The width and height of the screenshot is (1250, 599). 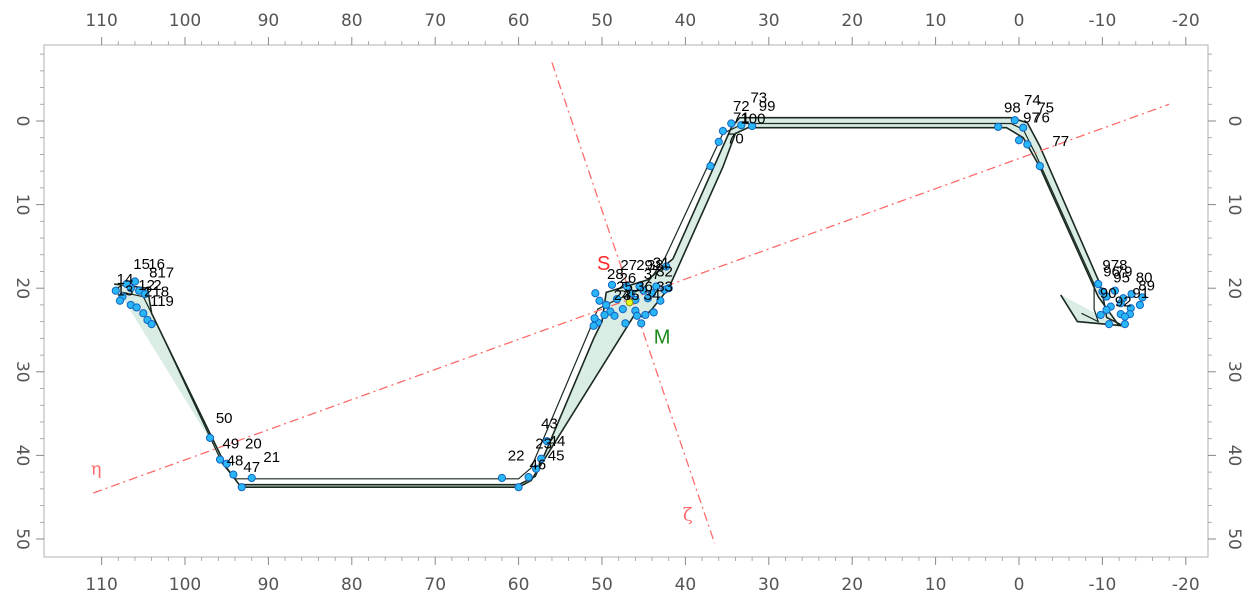 What do you see at coordinates (156, 264) in the screenshot?
I see `point-label: 16` at bounding box center [156, 264].